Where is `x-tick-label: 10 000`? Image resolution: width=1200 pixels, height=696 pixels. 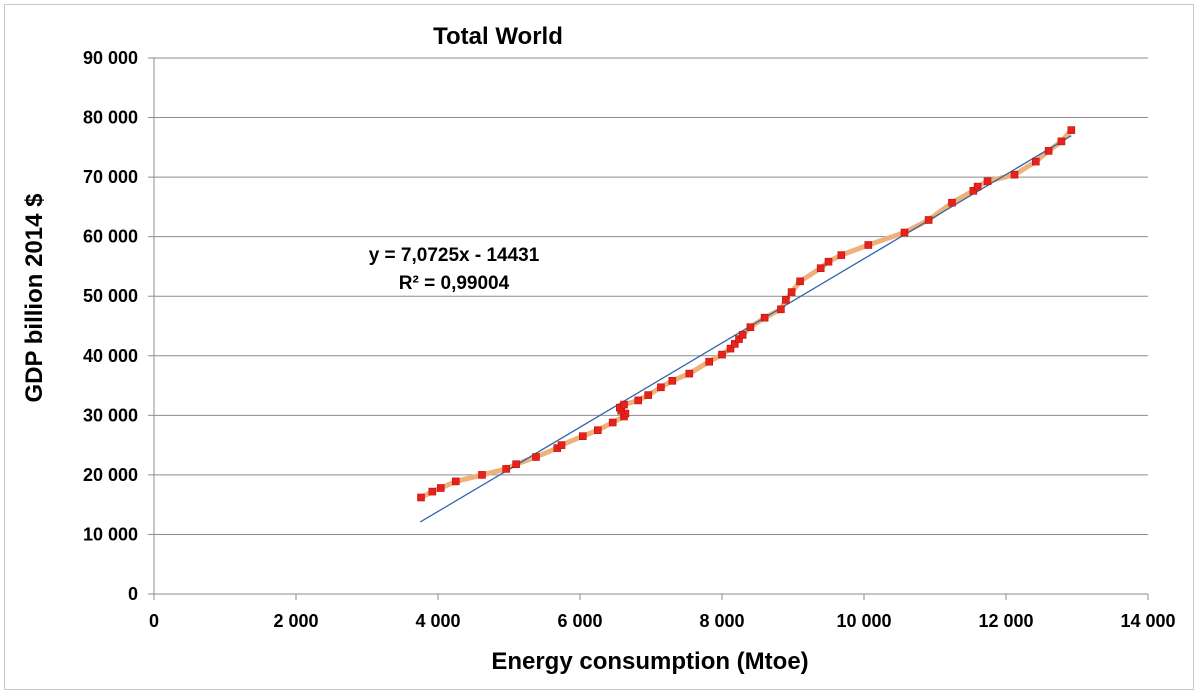 x-tick-label: 10 000 is located at coordinates (863, 621).